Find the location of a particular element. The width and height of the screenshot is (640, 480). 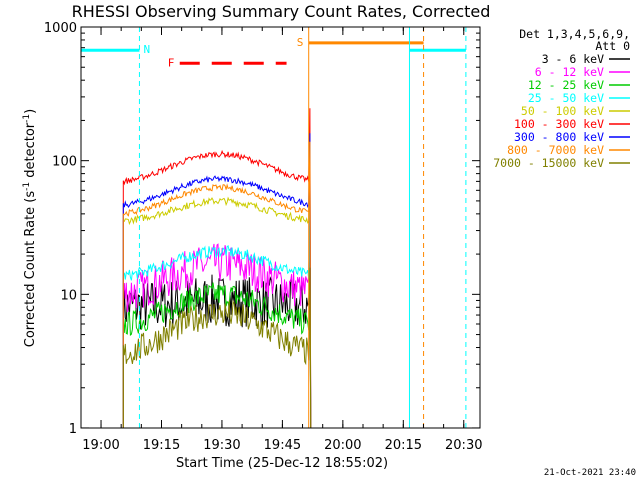

y-tick-label-0: 1 is located at coordinates (73, 429).